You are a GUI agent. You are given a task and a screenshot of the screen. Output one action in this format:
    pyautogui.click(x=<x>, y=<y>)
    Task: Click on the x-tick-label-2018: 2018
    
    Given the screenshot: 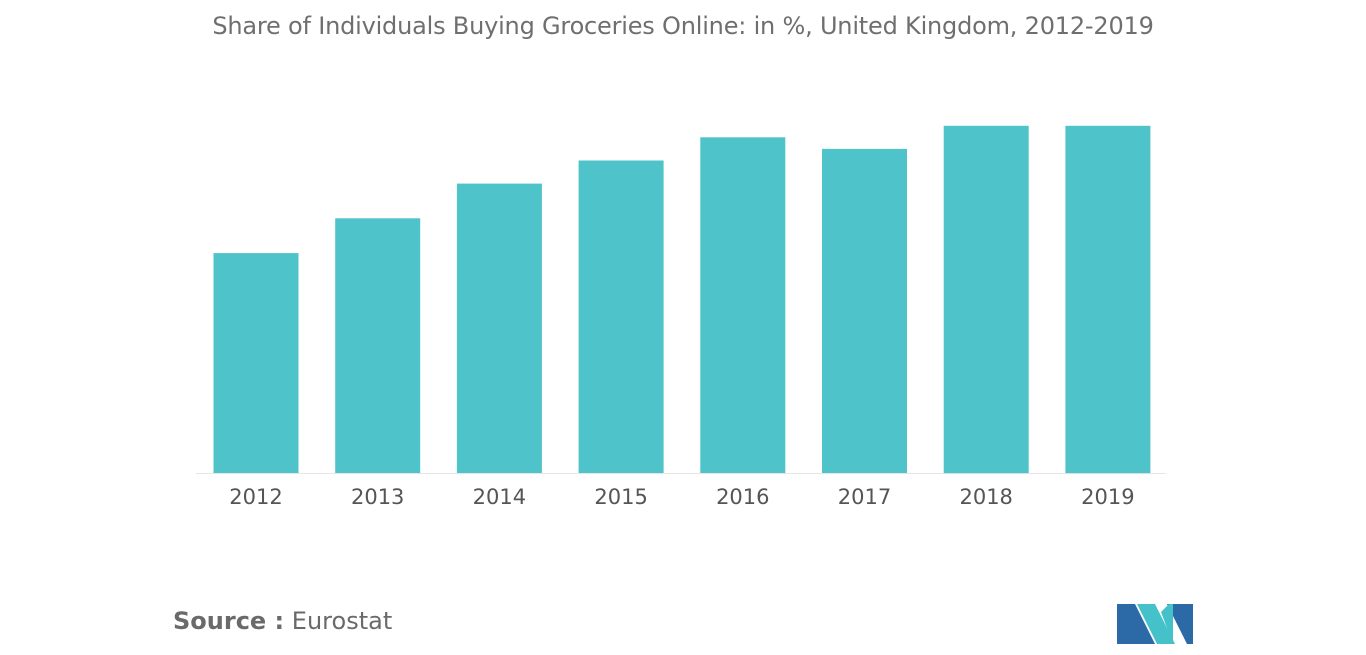 What is the action you would take?
    pyautogui.click(x=985, y=497)
    